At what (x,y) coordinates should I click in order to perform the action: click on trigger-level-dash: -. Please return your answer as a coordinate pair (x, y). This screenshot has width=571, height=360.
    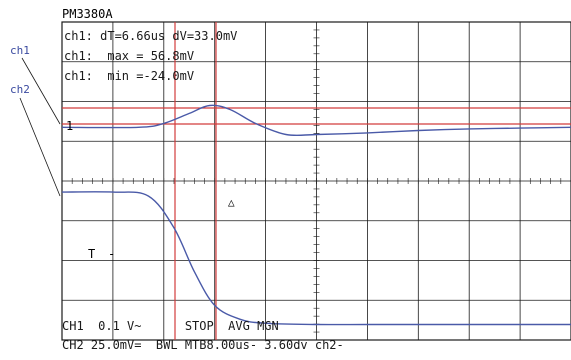
    Looking at the image, I should click on (111, 254).